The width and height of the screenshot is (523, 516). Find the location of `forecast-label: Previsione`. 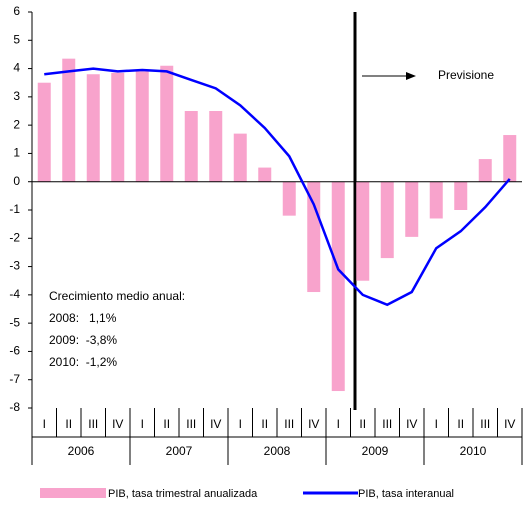

forecast-label: Previsione is located at coordinates (466, 75).